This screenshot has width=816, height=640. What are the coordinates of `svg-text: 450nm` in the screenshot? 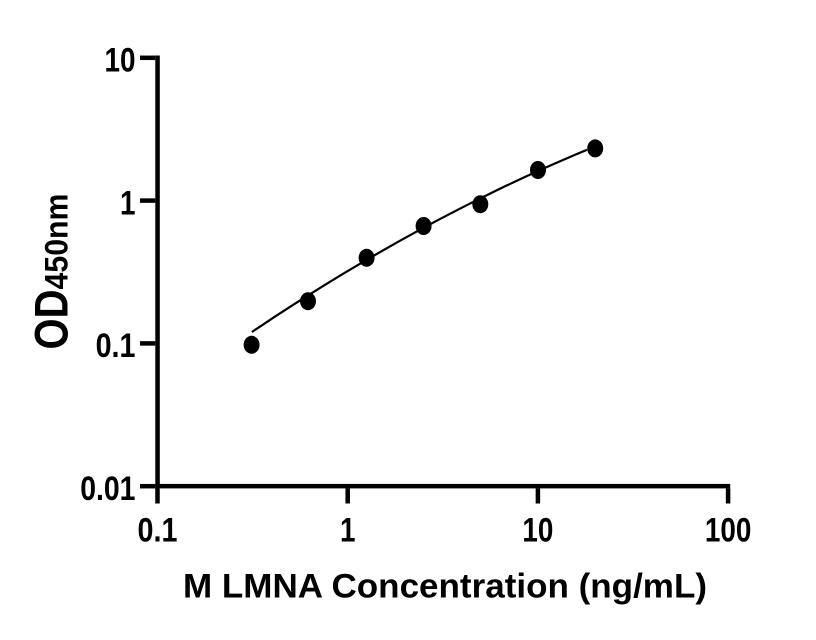 It's located at (57, 242).